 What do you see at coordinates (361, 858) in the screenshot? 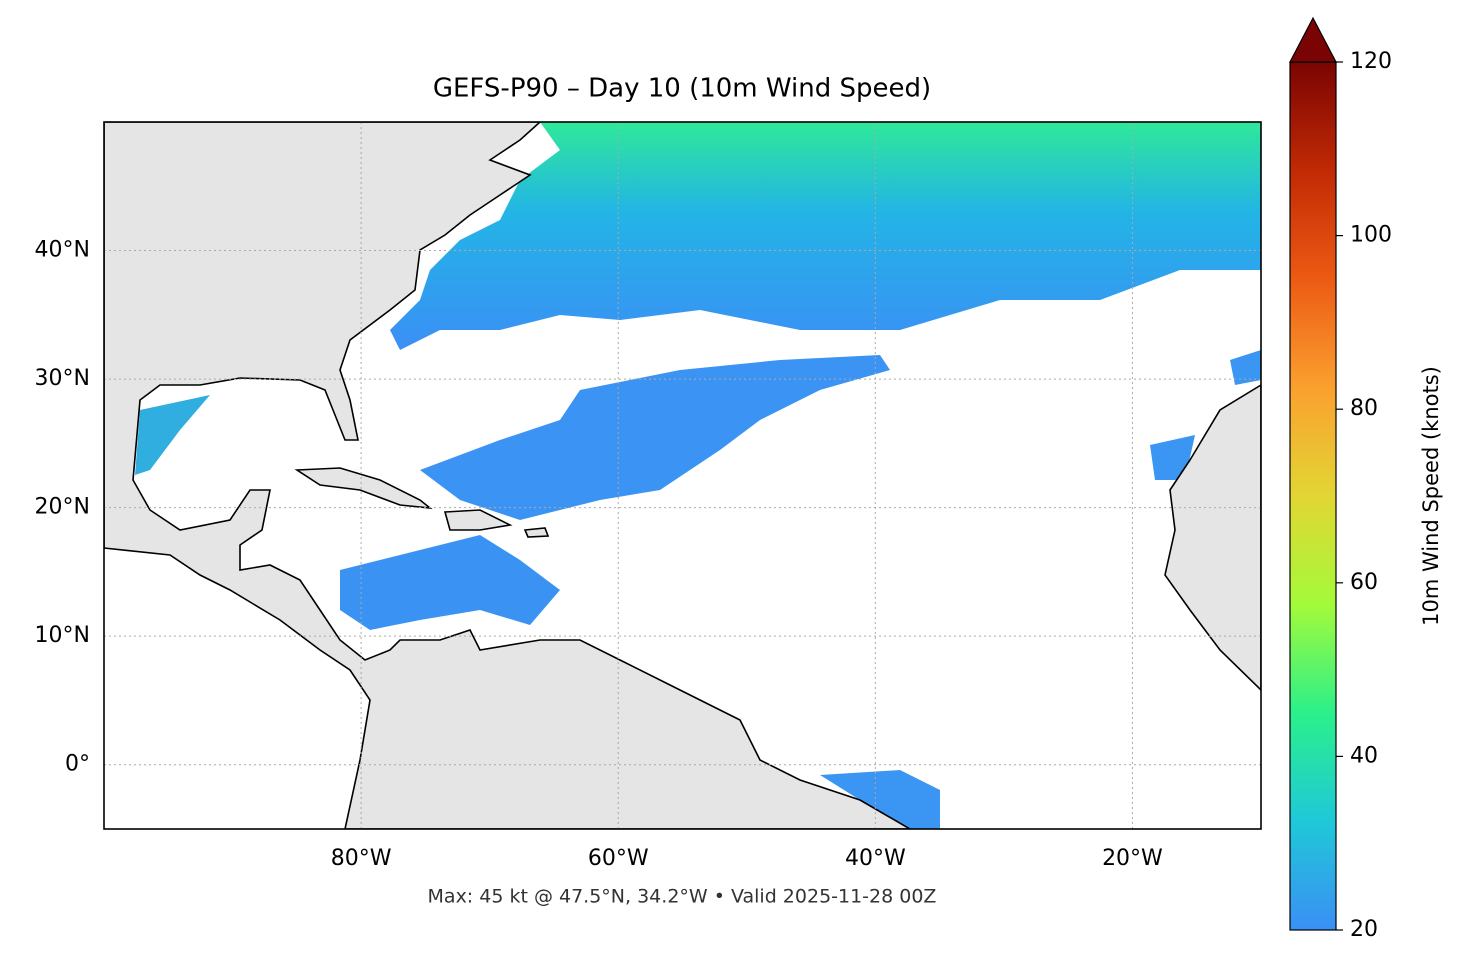
I see `x-tick-label: 80°W` at bounding box center [361, 858].